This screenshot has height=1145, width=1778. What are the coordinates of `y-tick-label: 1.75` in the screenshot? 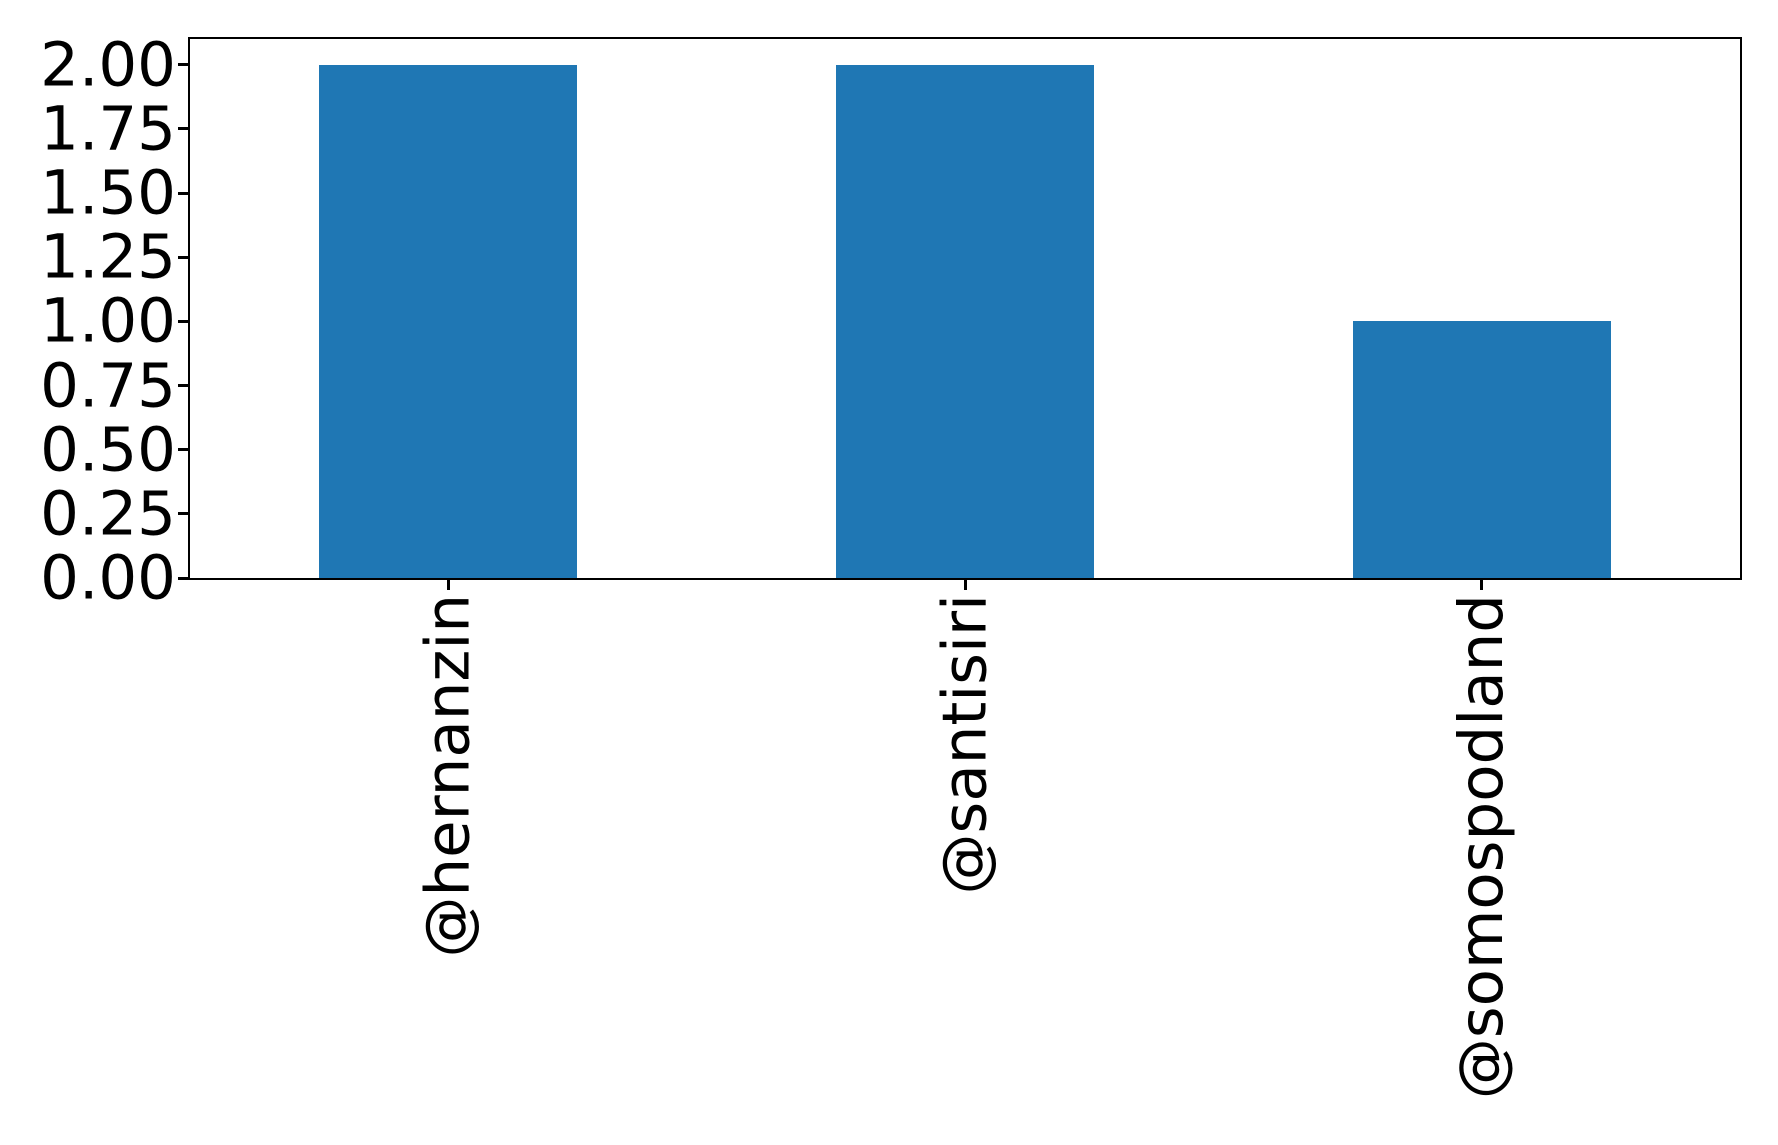 It's located at (108, 129).